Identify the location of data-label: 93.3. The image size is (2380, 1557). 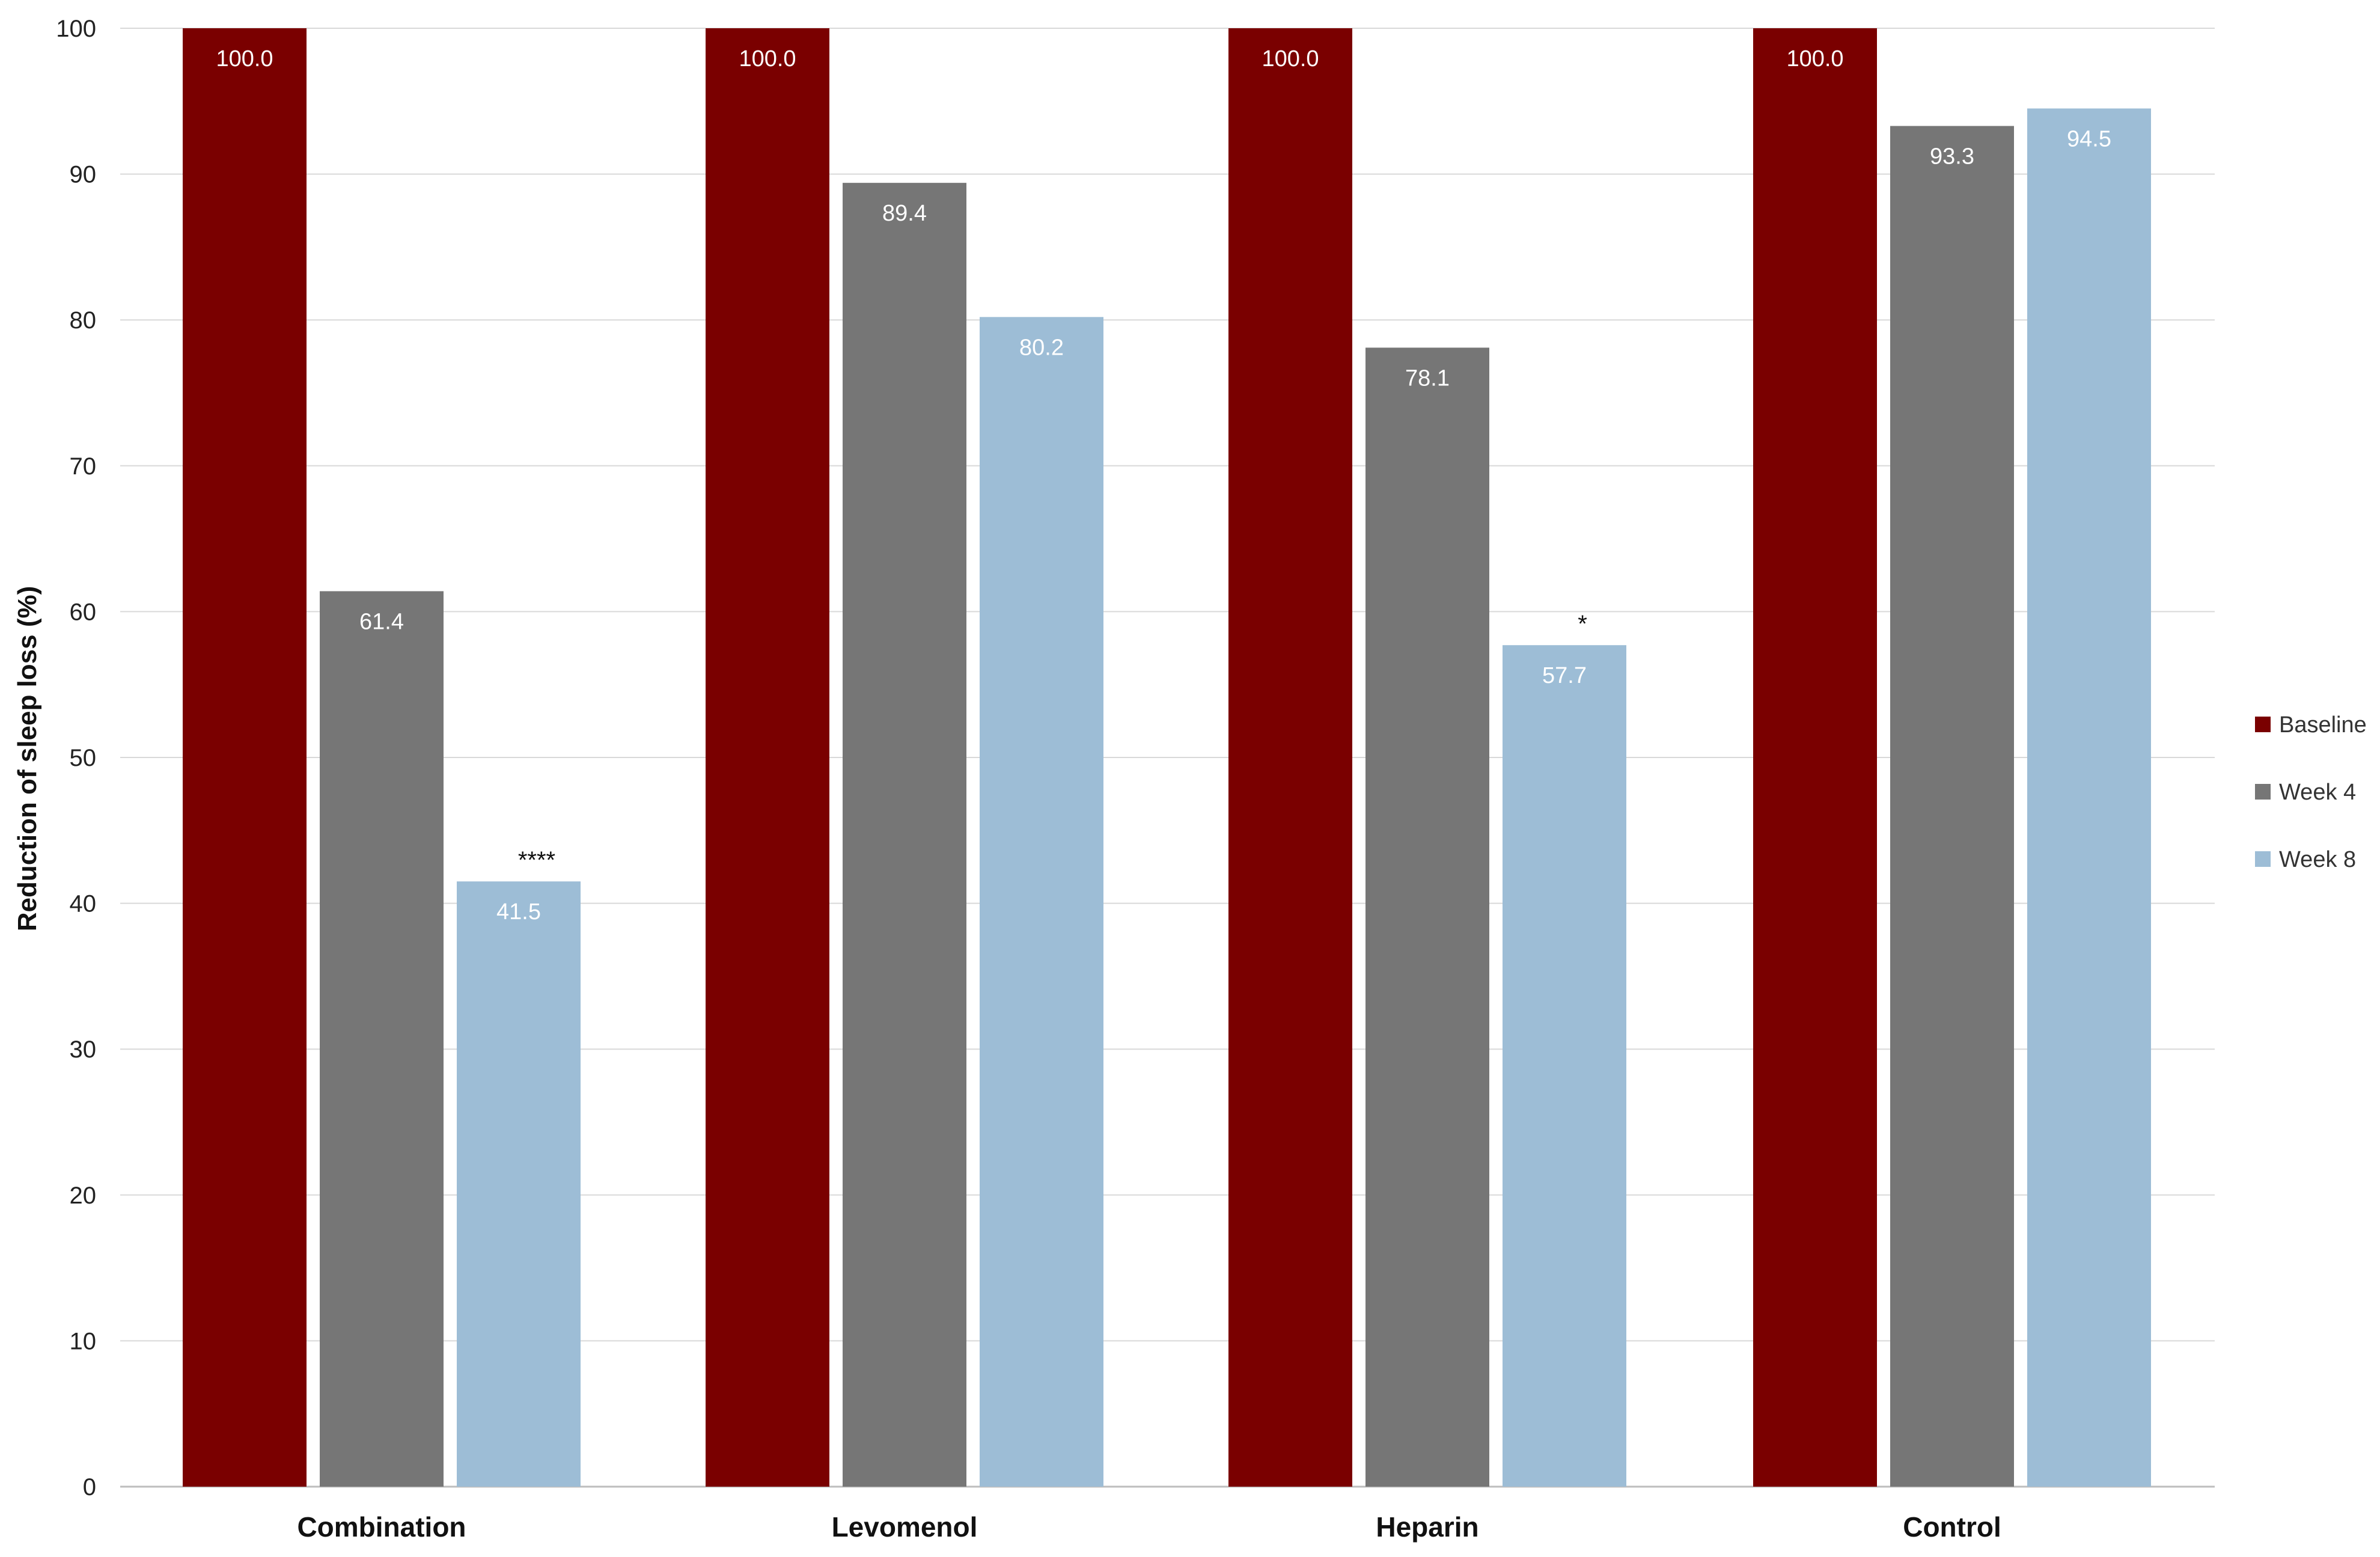
(1952, 157).